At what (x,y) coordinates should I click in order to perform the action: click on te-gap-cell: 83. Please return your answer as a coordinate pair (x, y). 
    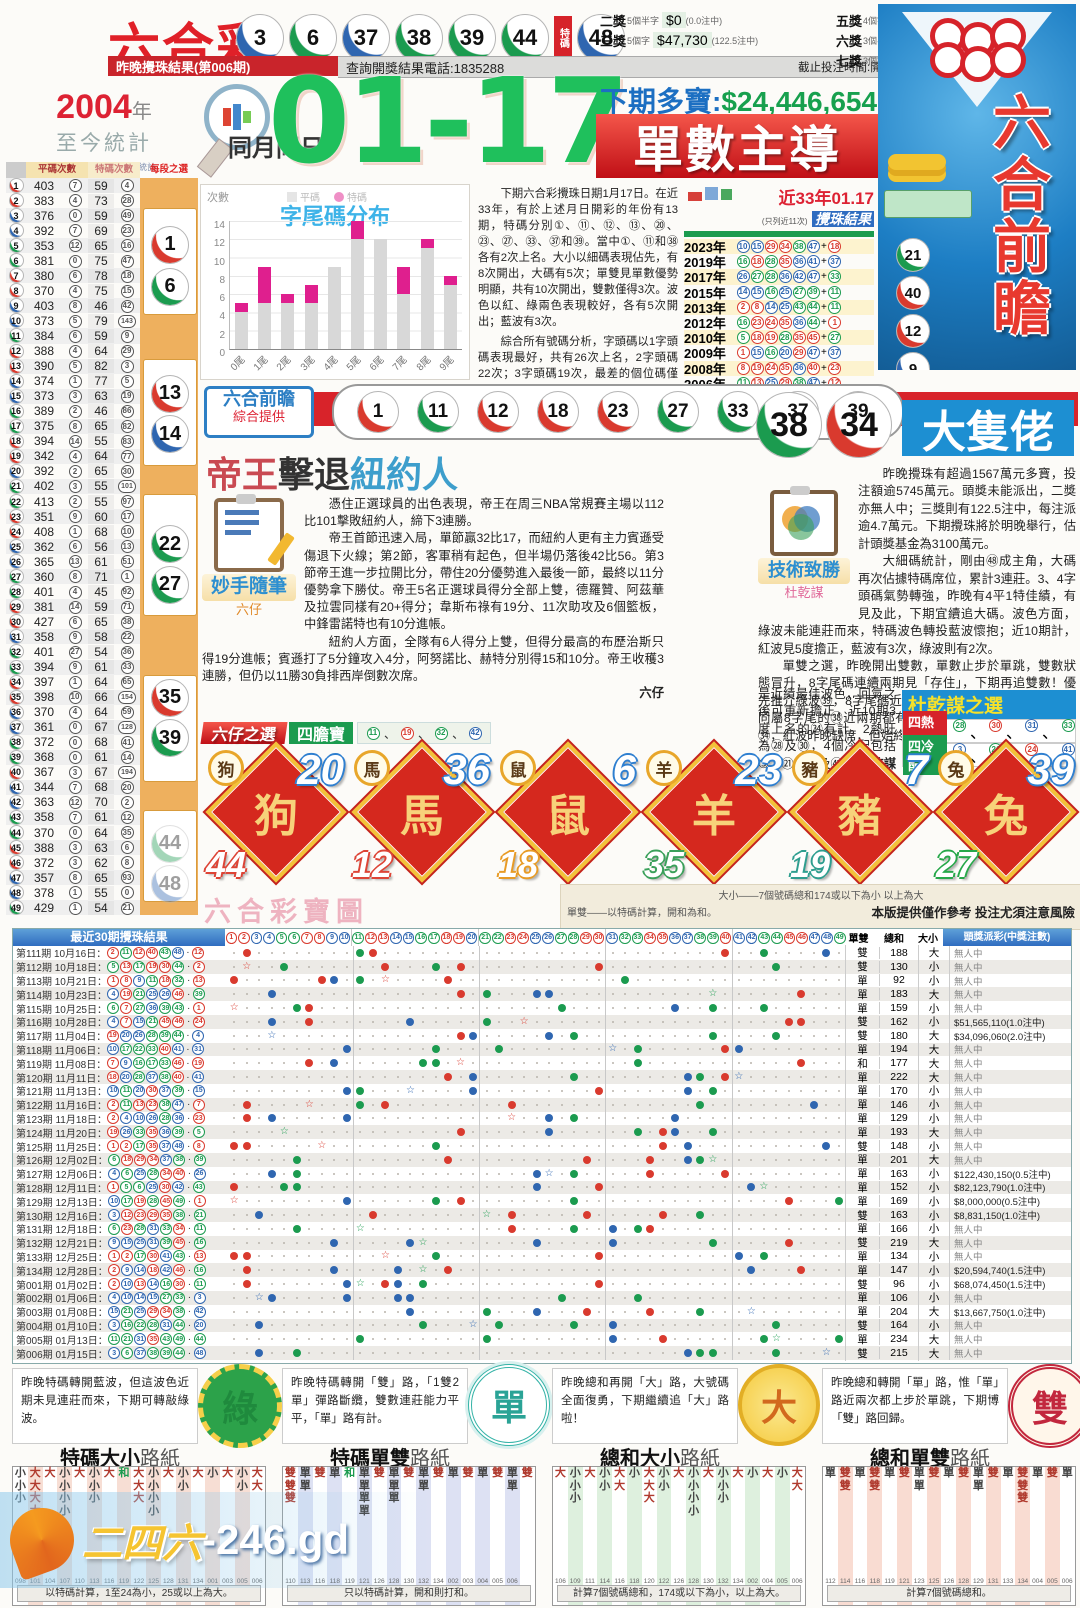
    Looking at the image, I should click on (127, 442).